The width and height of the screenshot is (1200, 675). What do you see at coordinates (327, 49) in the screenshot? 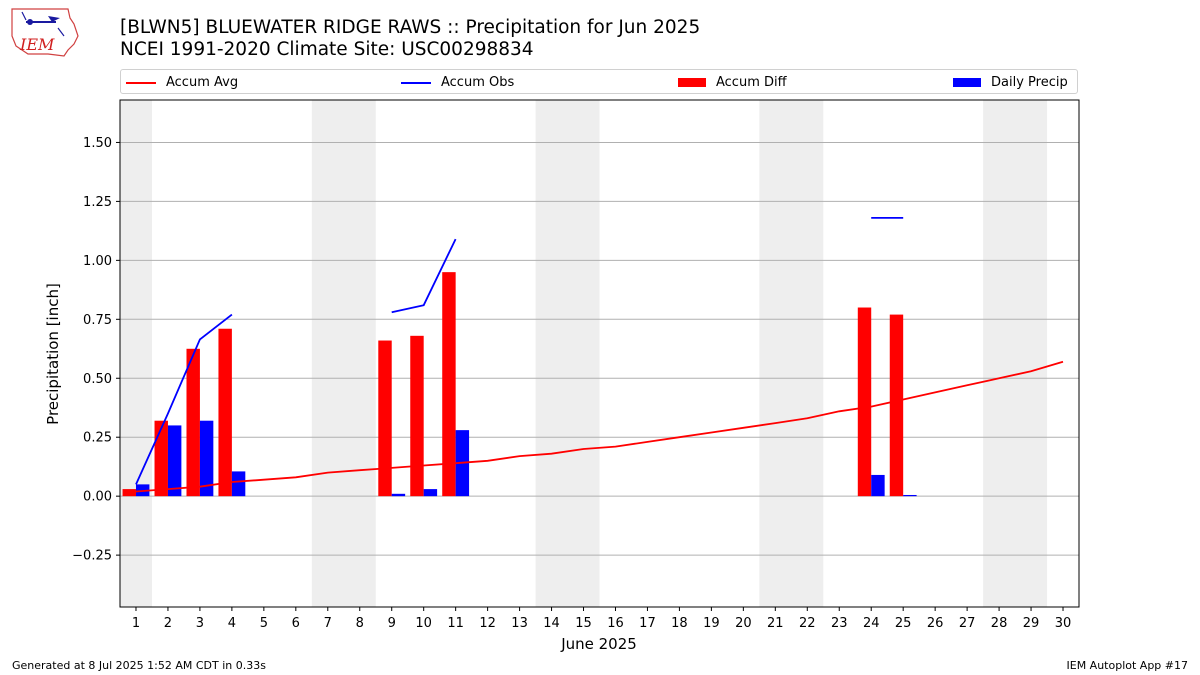
I see `chart-title-line2: NCEI 1991-2020 Climate Site: USC00298834` at bounding box center [327, 49].